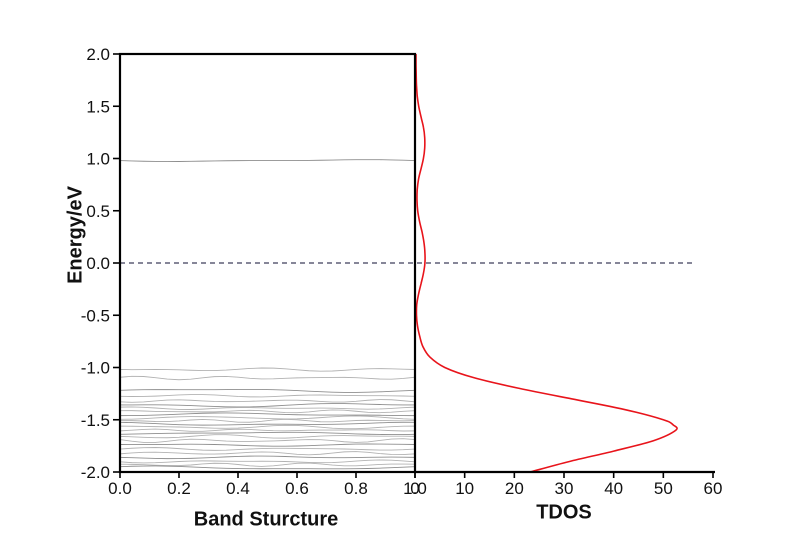 The image size is (800, 558). I want to click on tick-label: -0.5, so click(95, 315).